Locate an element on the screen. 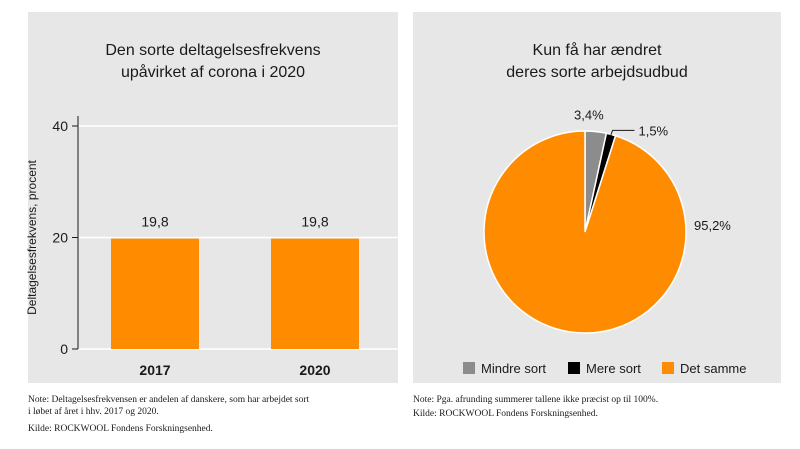  y-tick-label: 40 is located at coordinates (60, 126).